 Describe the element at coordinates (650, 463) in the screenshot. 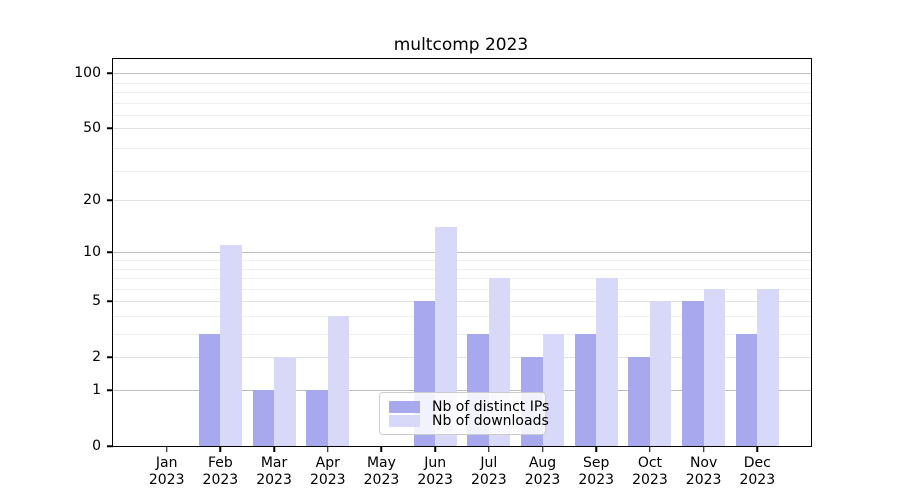

I see `x-tick-month-oct: Oct` at that location.